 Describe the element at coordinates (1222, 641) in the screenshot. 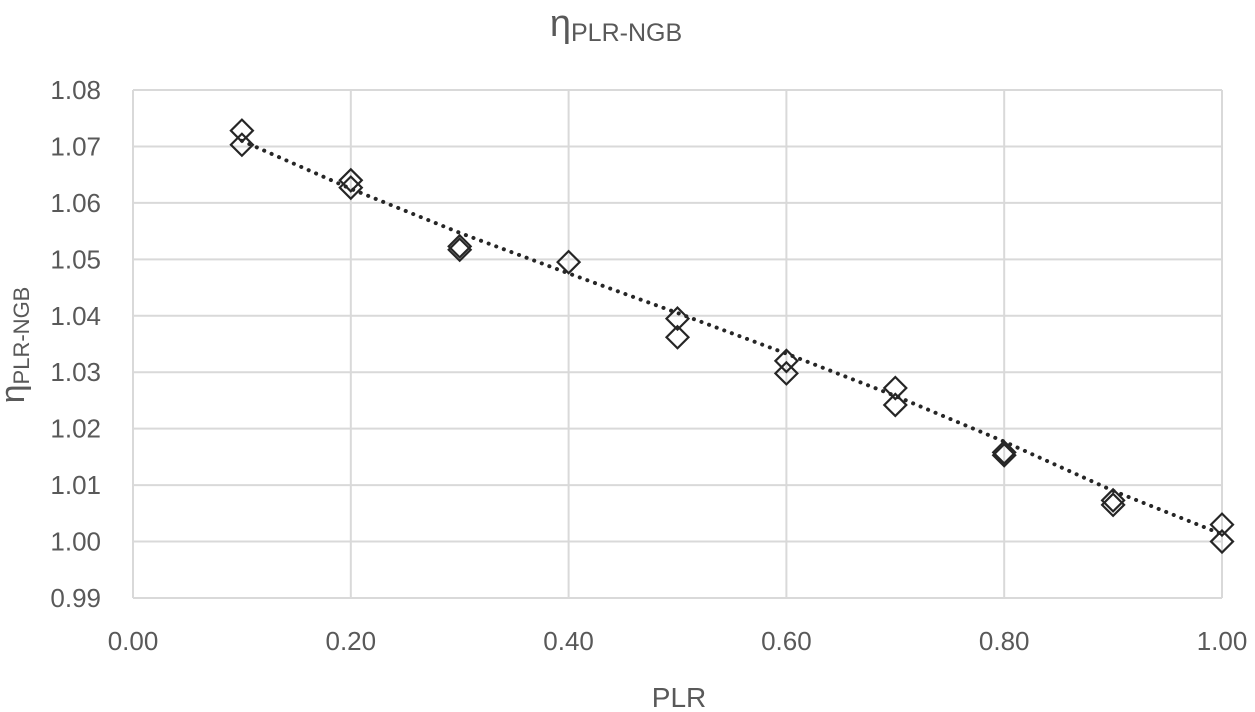

I see `x-tick-label: 1.00` at that location.